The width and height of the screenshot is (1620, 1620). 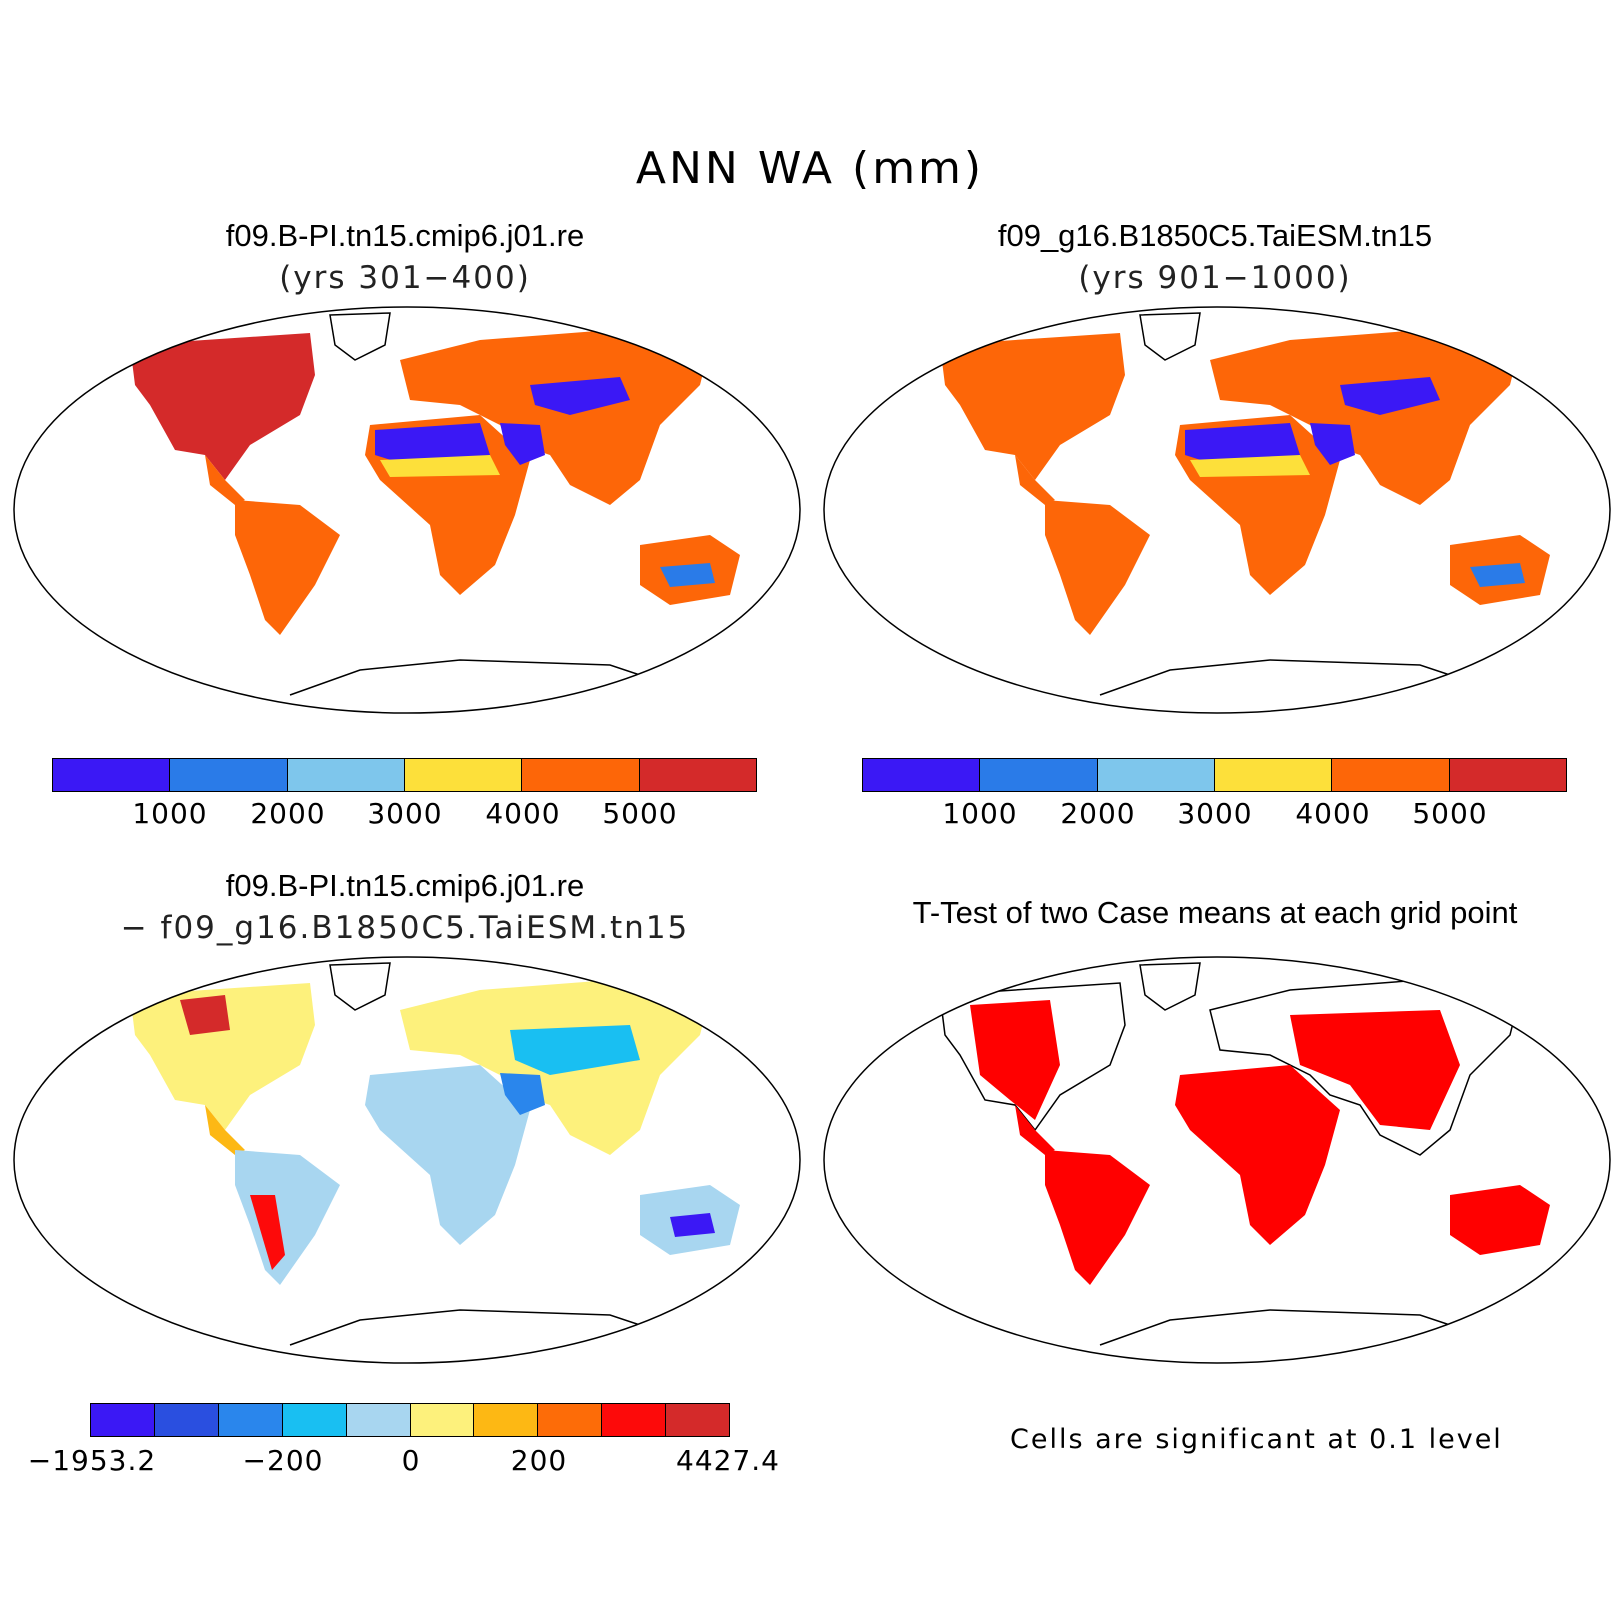 What do you see at coordinates (1450, 813) in the screenshot?
I see `colorbar2-tick: 5000` at bounding box center [1450, 813].